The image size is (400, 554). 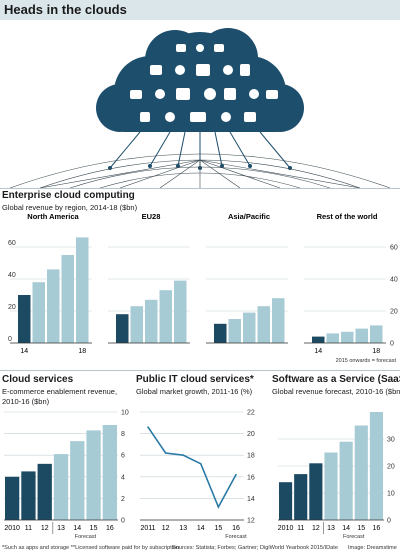 I want to click on x-tick-label: 2011, so click(x=147, y=528).